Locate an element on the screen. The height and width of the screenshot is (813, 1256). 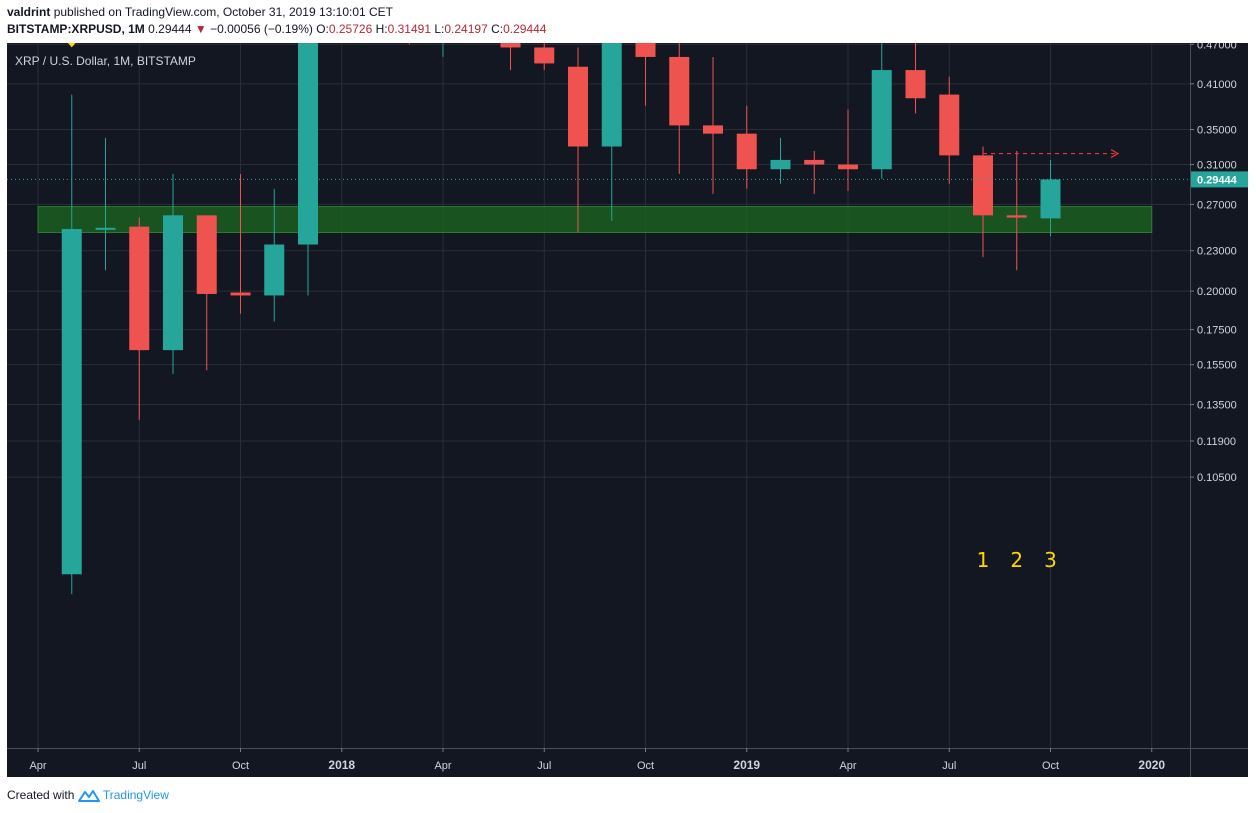
last-price: 0.29444 is located at coordinates (170, 29).